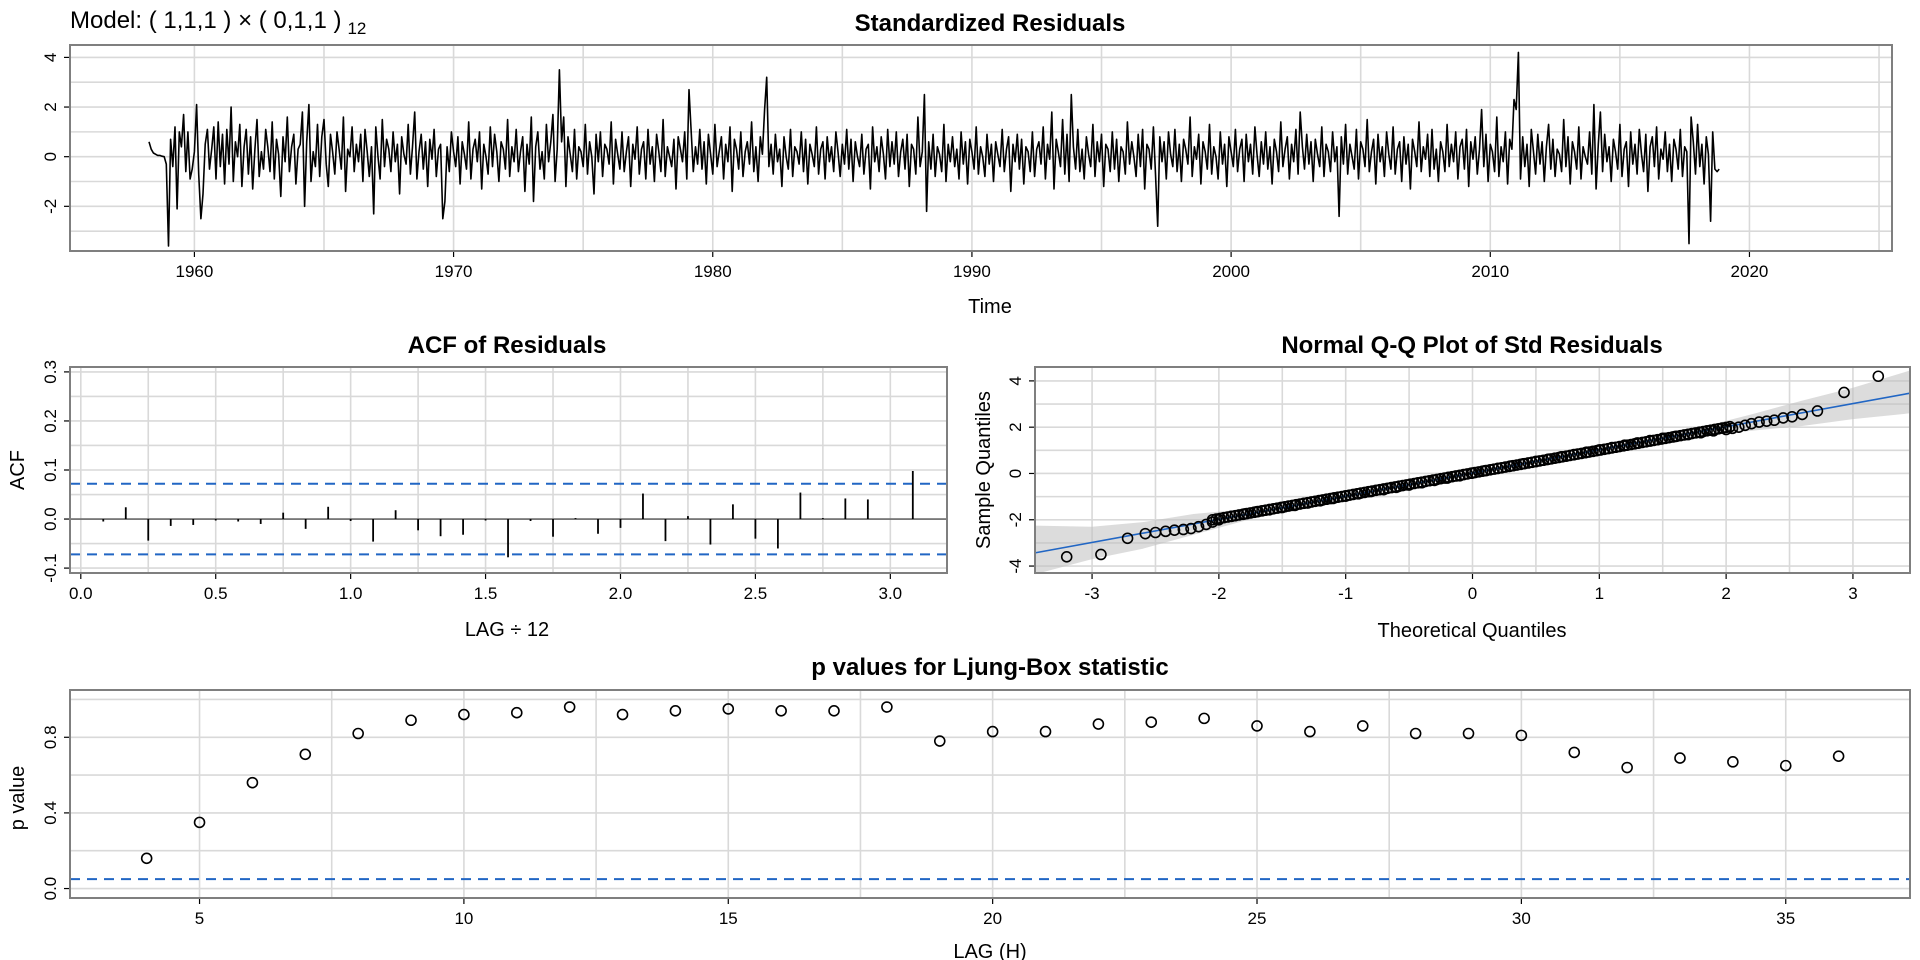 Image resolution: width=1920 pixels, height=960 pixels. I want to click on acf-xtick-label: 0.0, so click(81, 593).